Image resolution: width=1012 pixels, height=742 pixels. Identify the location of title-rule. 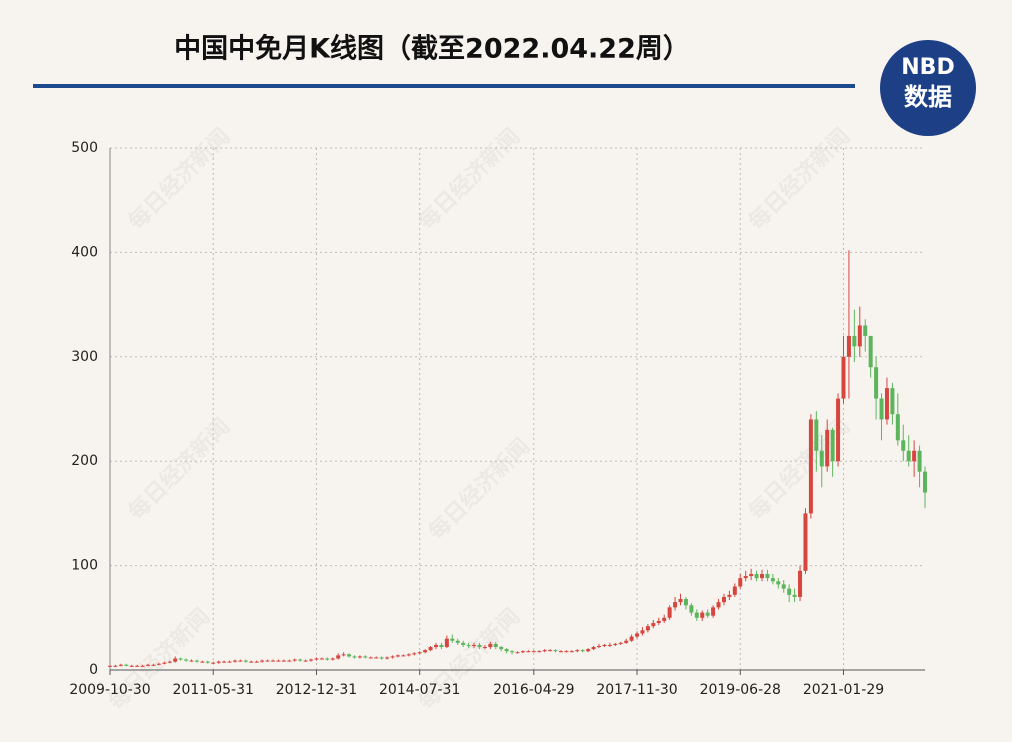
(444, 86).